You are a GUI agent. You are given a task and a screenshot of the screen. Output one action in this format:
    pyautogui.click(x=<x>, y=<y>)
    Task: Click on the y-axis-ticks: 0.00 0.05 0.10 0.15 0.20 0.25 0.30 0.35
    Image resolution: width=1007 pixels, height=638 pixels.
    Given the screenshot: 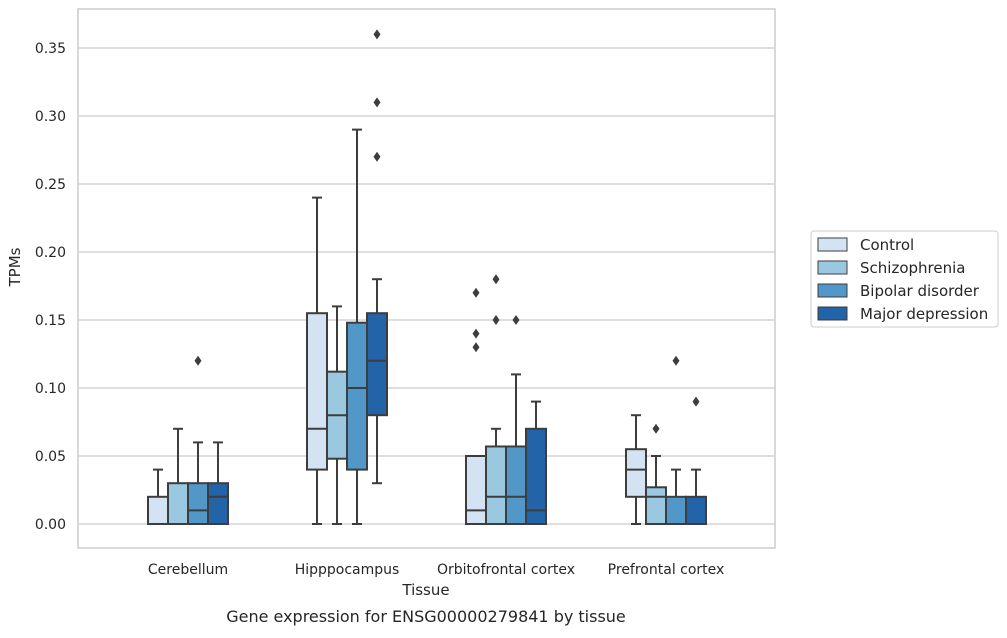 What is the action you would take?
    pyautogui.click(x=50, y=287)
    